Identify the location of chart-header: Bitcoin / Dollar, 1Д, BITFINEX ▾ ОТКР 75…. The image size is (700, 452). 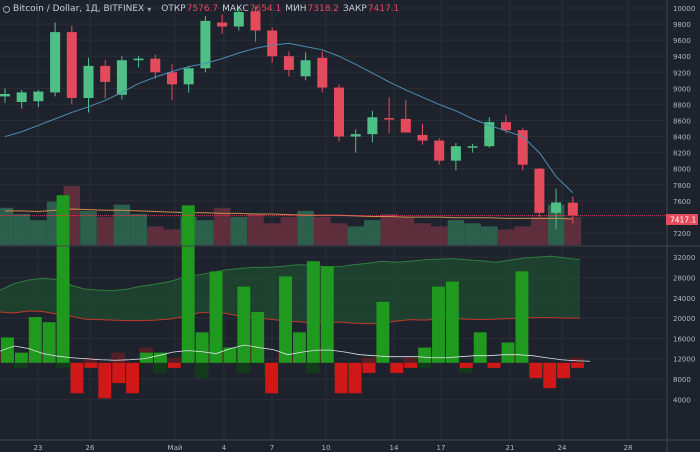
(199, 9).